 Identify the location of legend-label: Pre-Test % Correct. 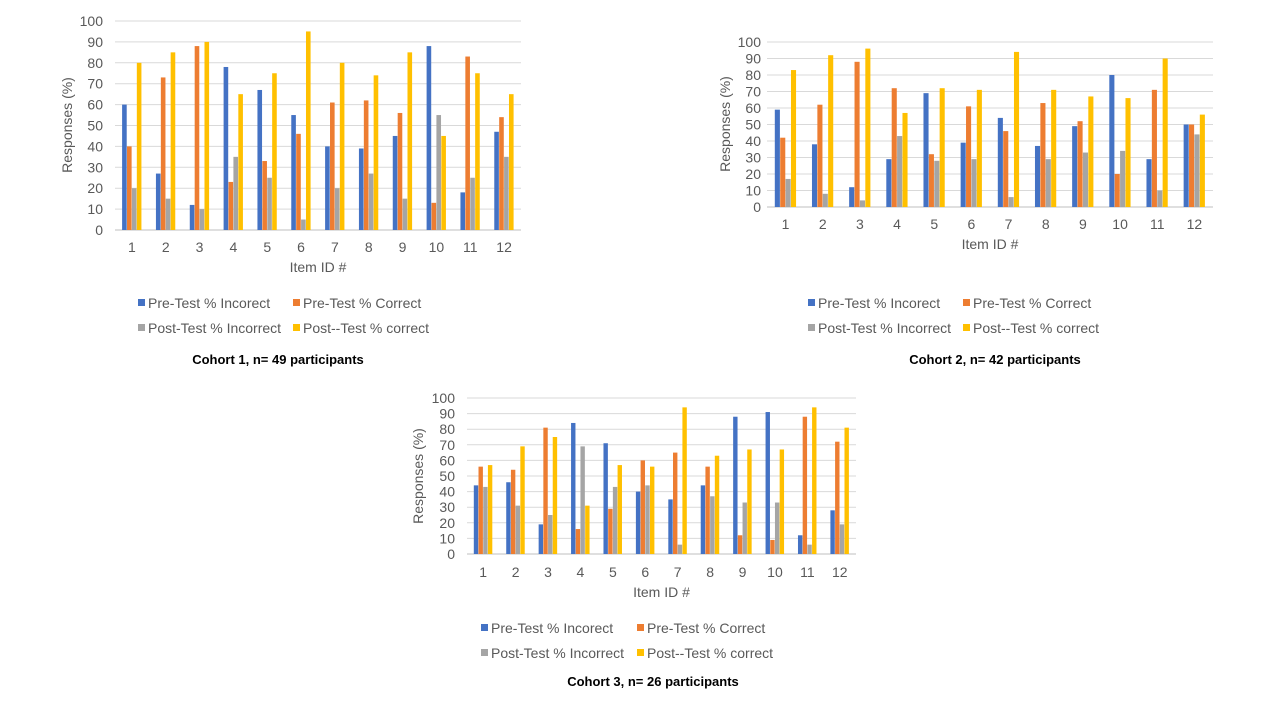
(706, 628).